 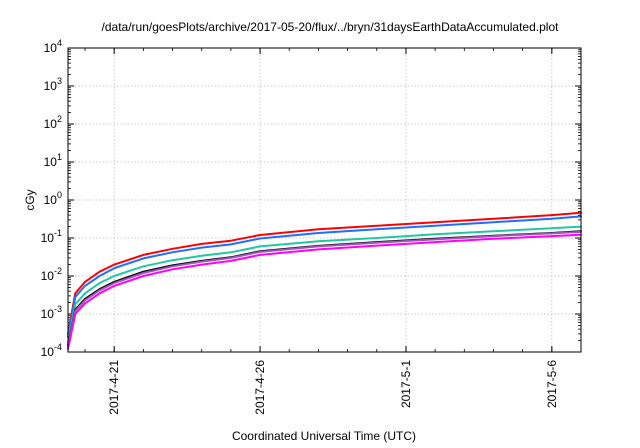 I want to click on y-tick-label: 10², so click(x=53, y=122).